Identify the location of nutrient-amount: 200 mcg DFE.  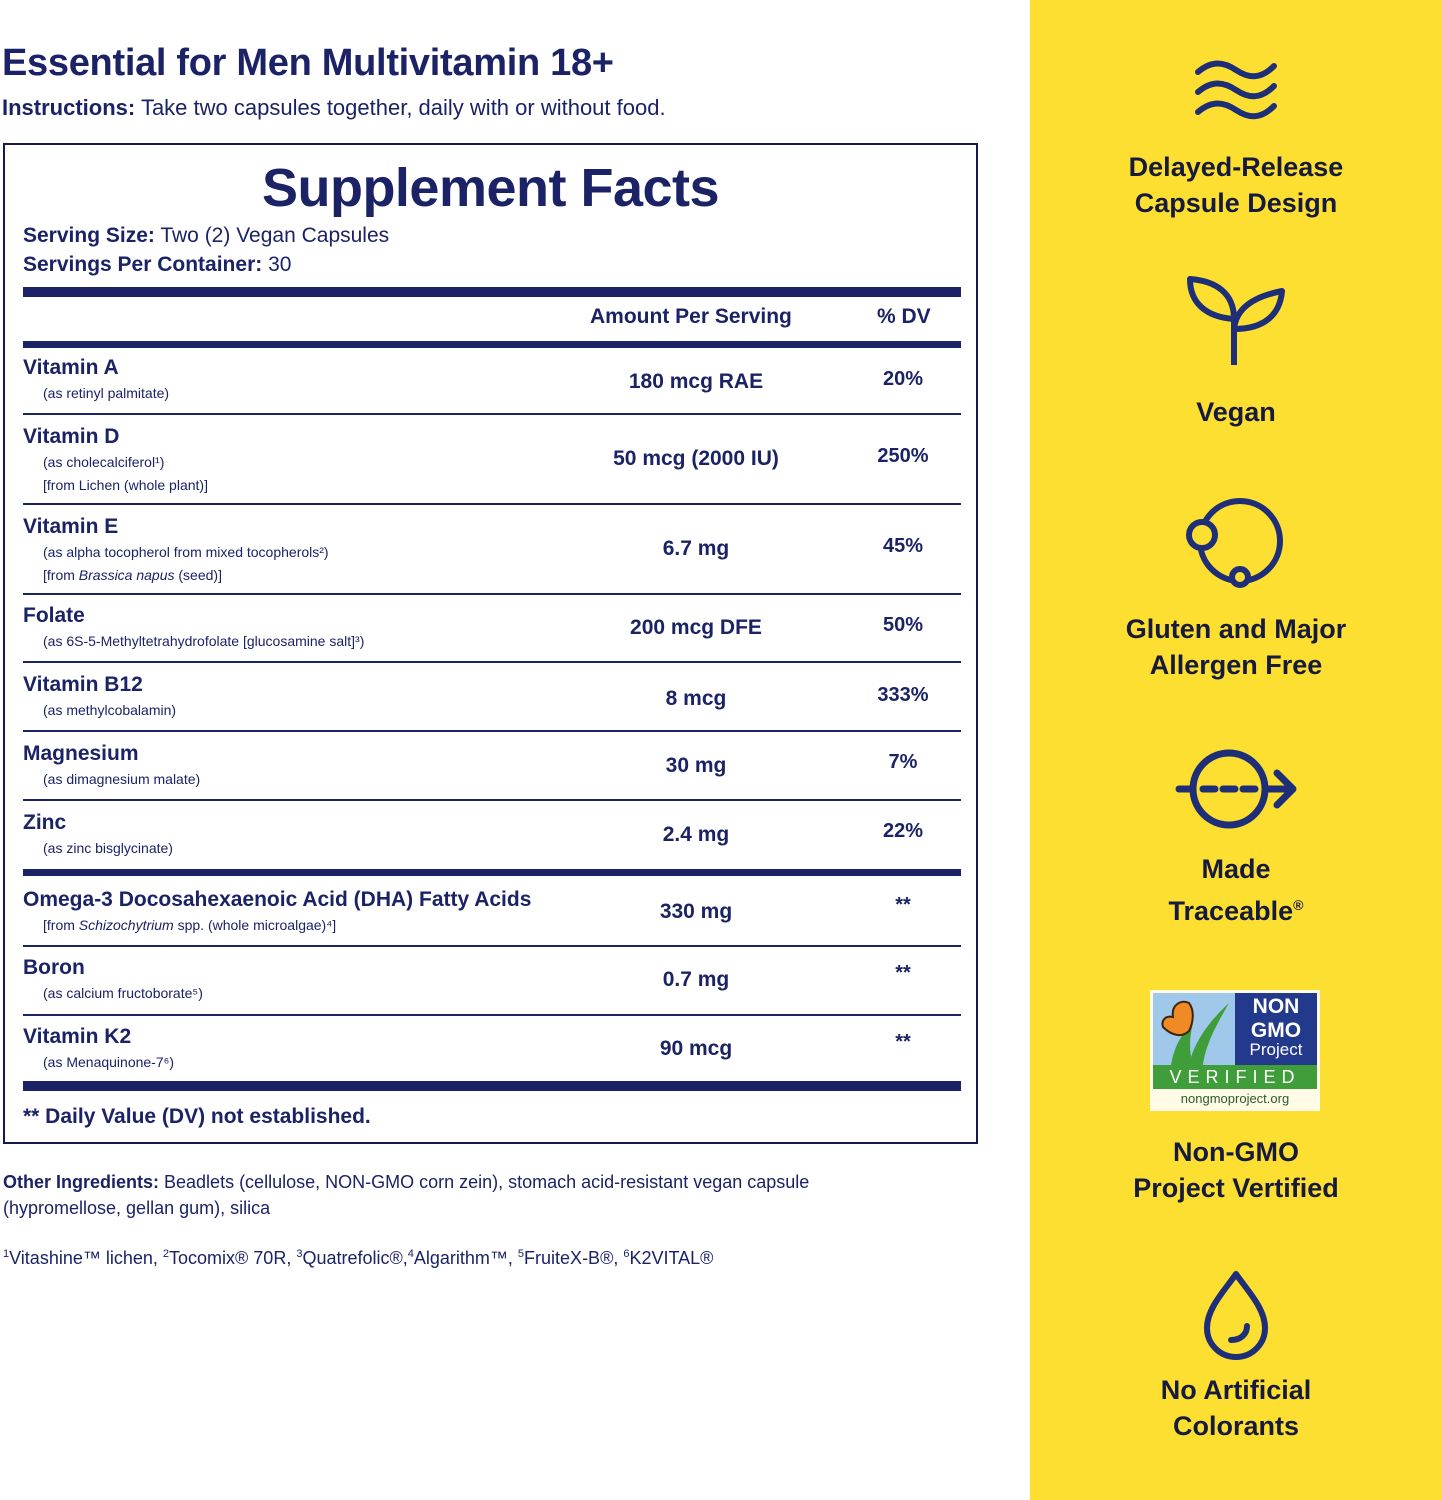
(696, 627).